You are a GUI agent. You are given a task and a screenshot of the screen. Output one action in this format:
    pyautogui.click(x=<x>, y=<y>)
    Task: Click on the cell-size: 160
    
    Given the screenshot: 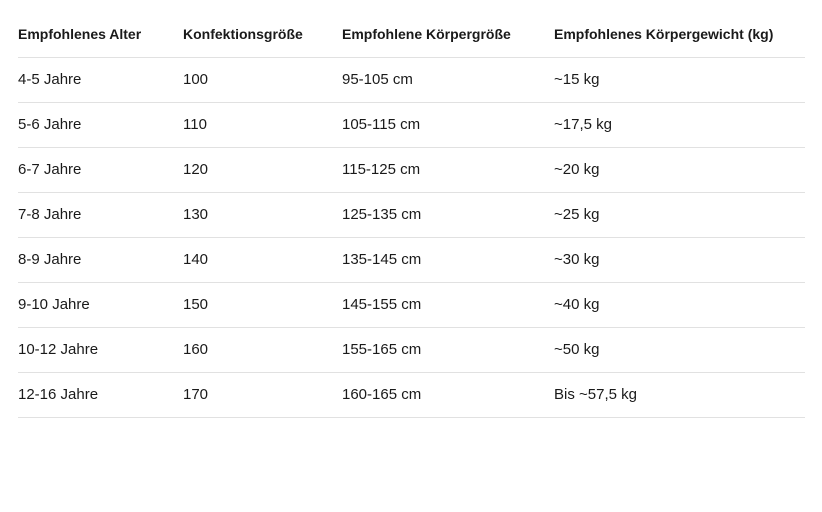 What is the action you would take?
    pyautogui.click(x=262, y=350)
    